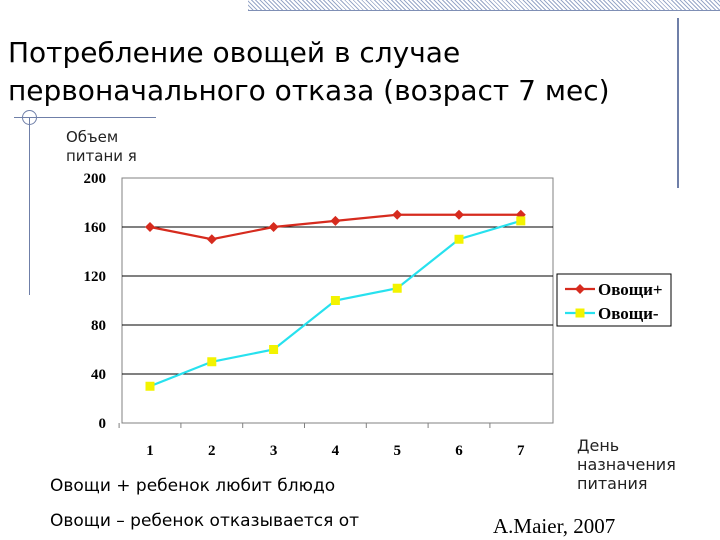 This screenshot has width=720, height=540. Describe the element at coordinates (630, 289) in the screenshot. I see `legend-label: Овощи+` at that location.